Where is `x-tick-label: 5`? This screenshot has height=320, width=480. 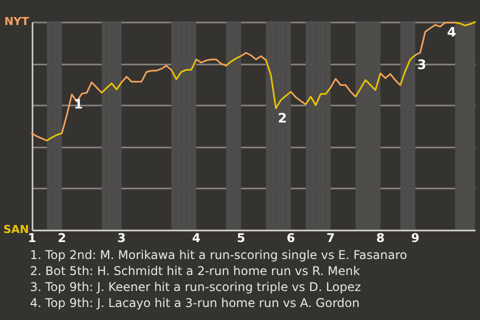
x-tick-label: 5 is located at coordinates (241, 238).